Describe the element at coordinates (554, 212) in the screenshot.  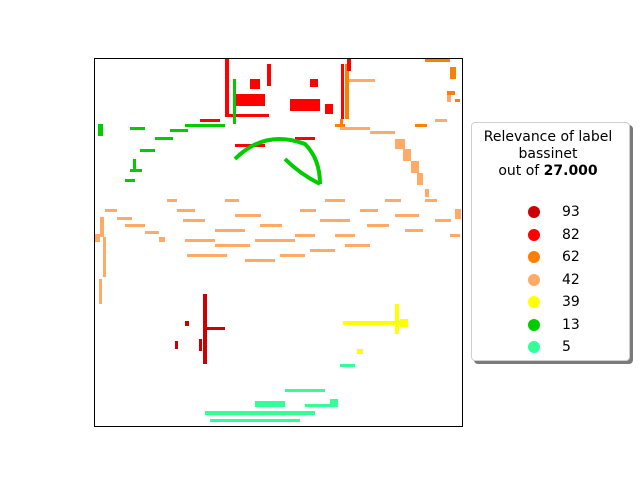
I see `legend-item: 93` at that location.